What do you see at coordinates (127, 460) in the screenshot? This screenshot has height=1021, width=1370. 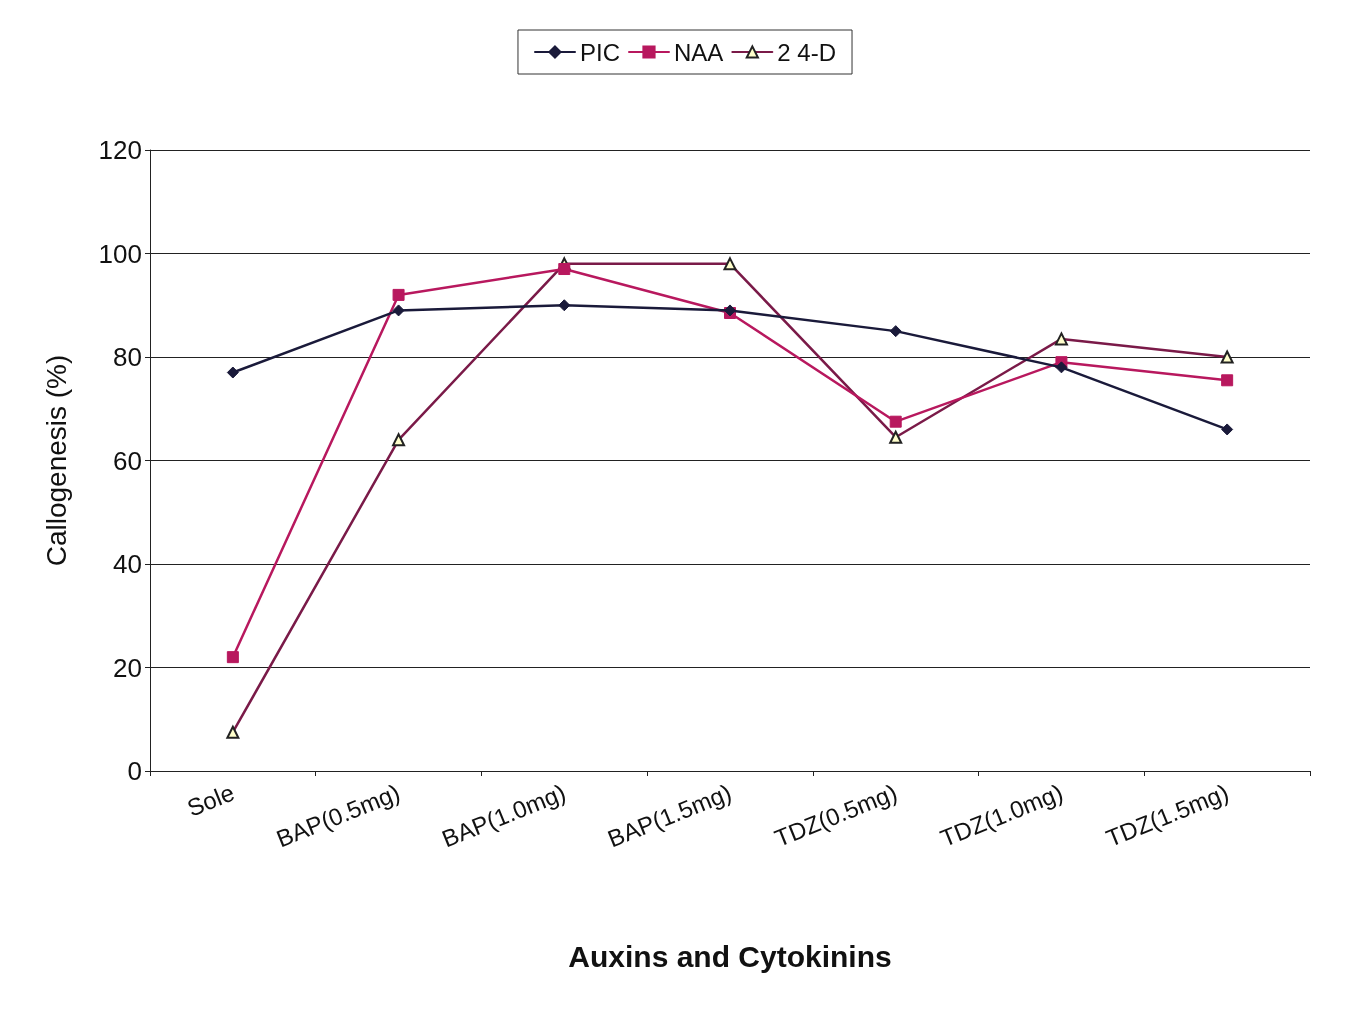 I see `y-tick-label: 60` at bounding box center [127, 460].